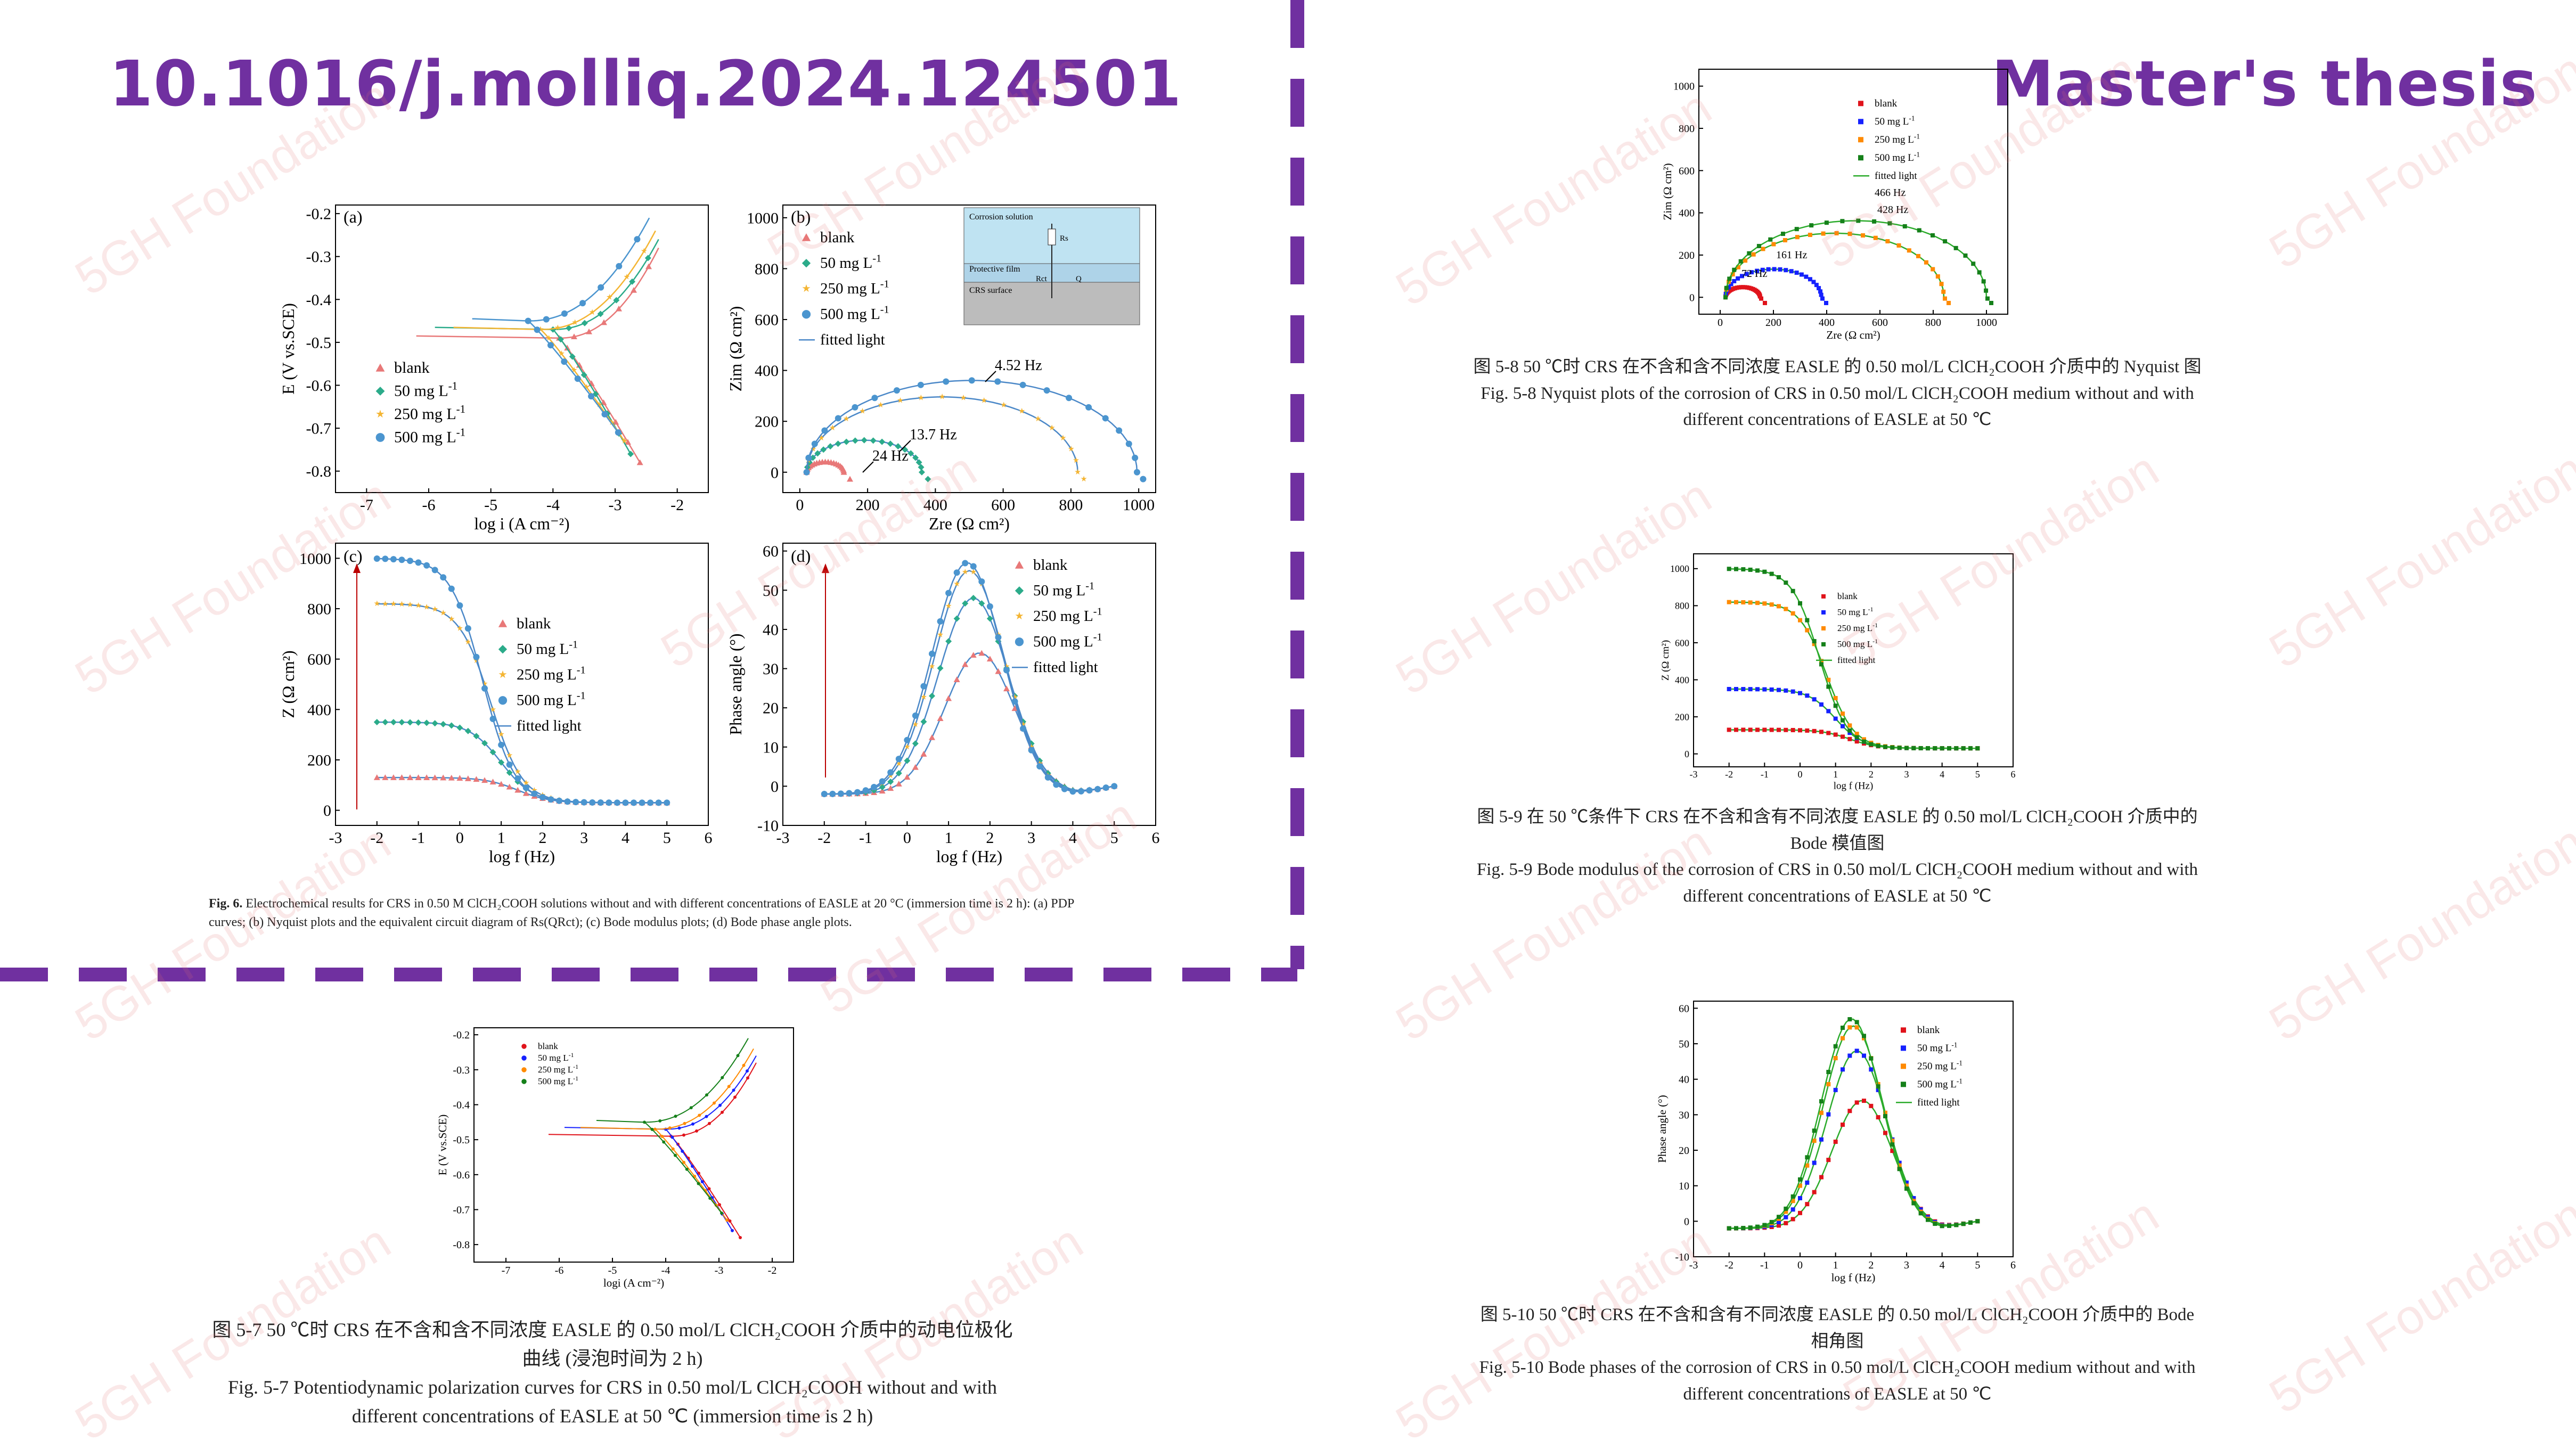 Image resolution: width=2576 pixels, height=1449 pixels. I want to click on x-tick-label: 6, so click(709, 838).